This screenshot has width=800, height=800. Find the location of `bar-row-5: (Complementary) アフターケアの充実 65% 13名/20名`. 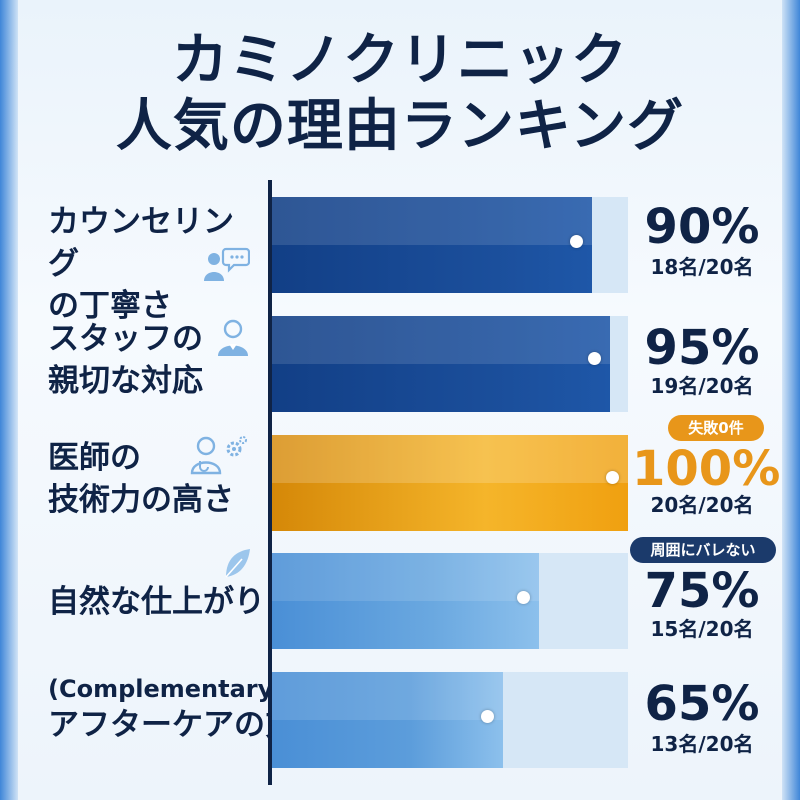

bar-row-5: (Complementary) アフターケアの充実 65% 13名/20名 is located at coordinates (400, 720).